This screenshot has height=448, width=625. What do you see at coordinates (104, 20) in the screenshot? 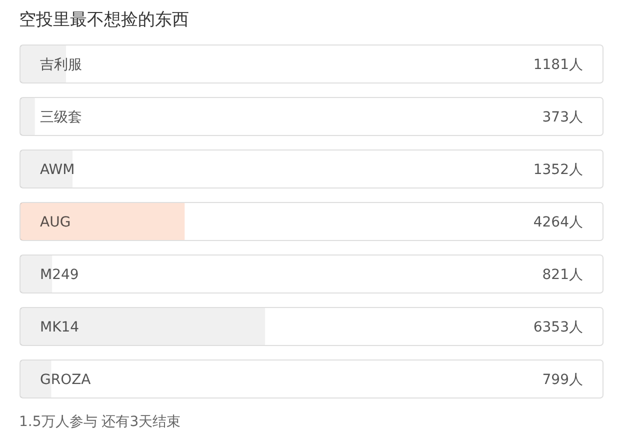
I see `chart-title: 空投里最不想捡的东西` at bounding box center [104, 20].